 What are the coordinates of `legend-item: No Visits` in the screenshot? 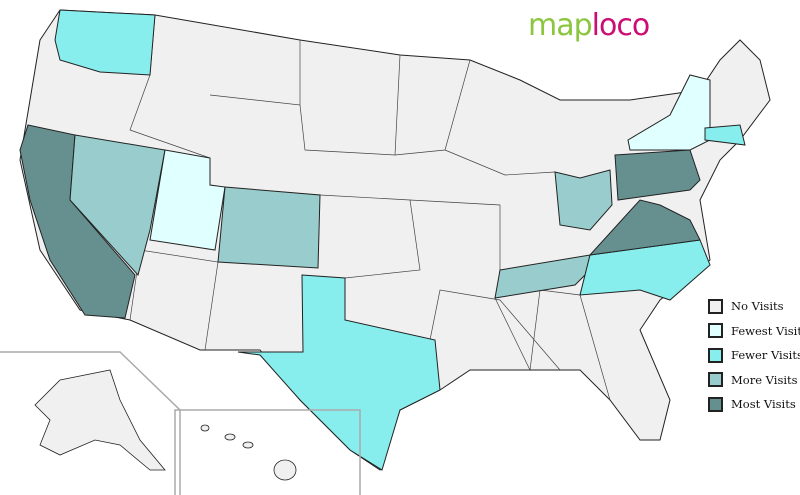 It's located at (754, 306).